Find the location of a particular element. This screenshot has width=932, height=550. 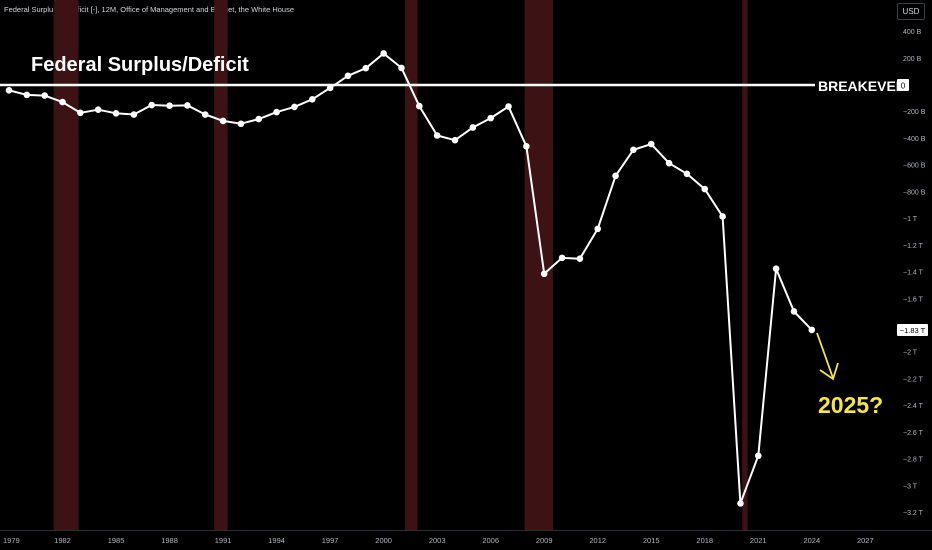

y-tick-label: −400 B is located at coordinates (914, 139).